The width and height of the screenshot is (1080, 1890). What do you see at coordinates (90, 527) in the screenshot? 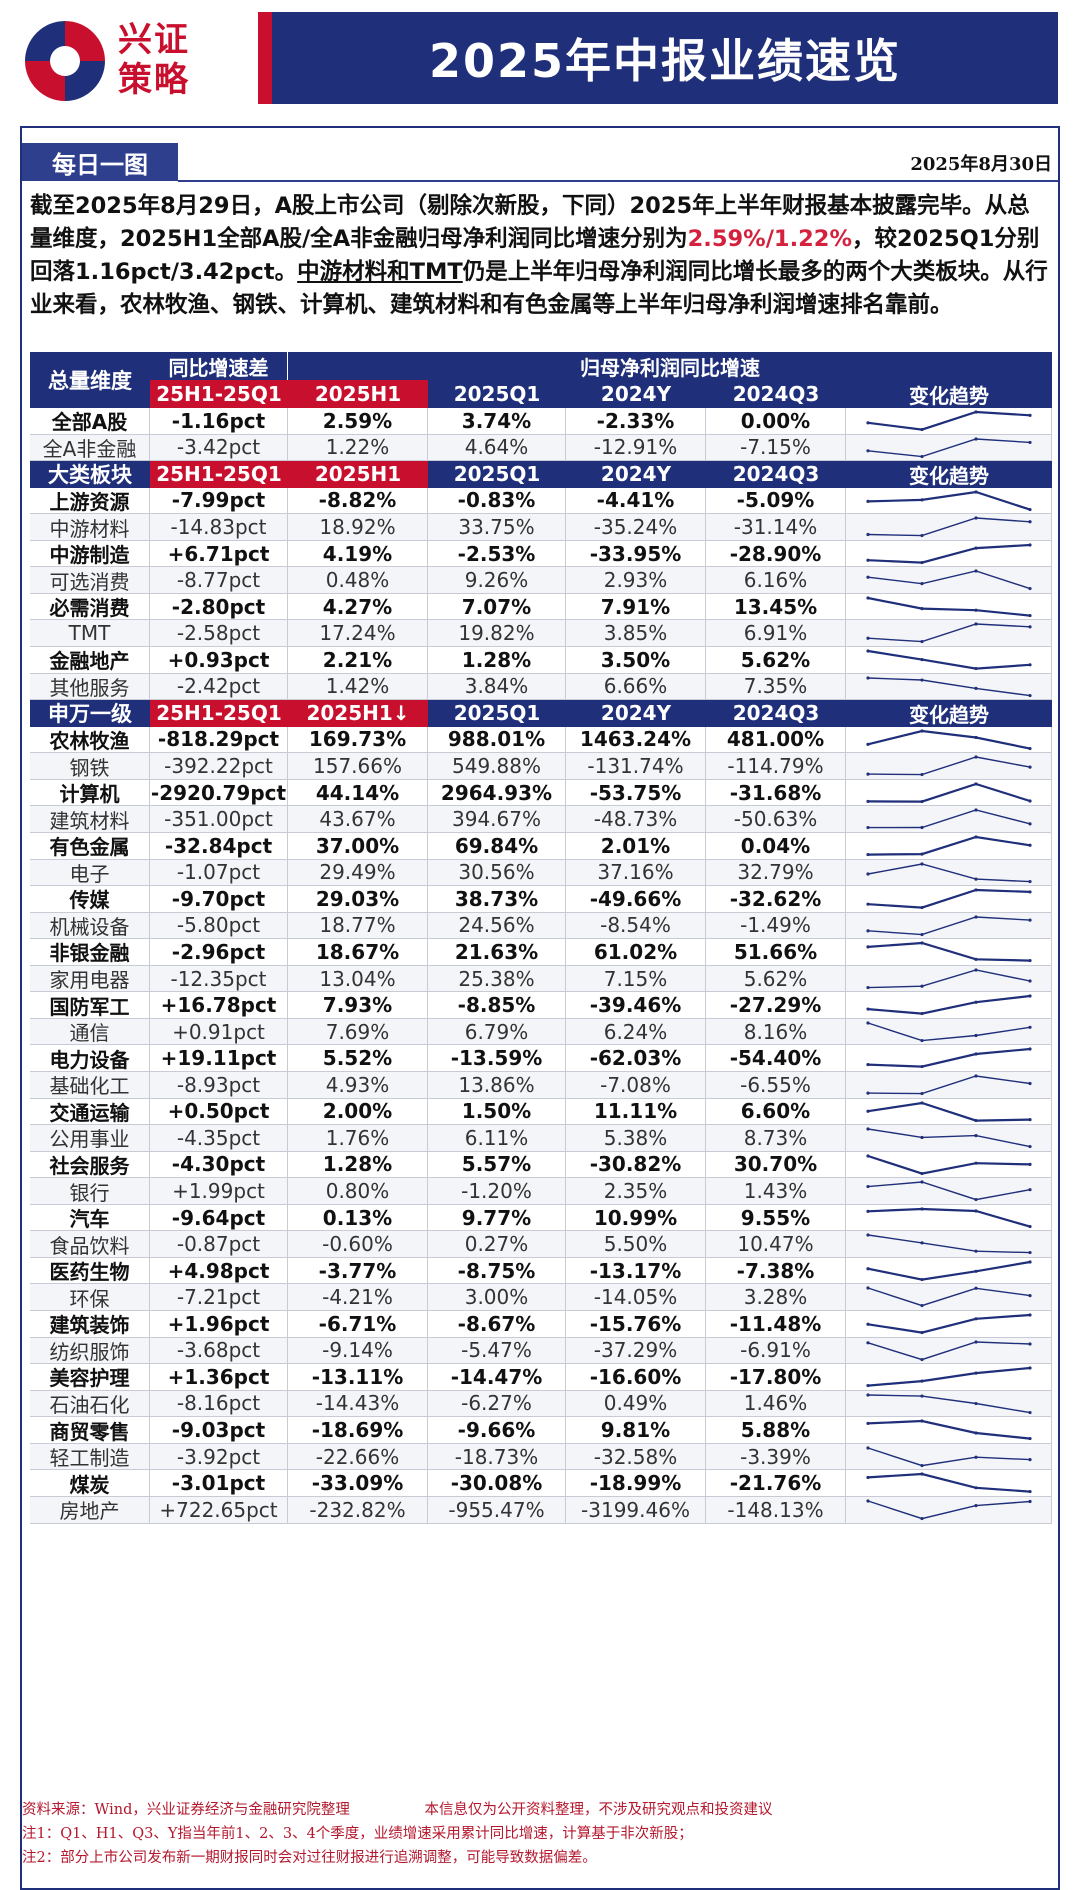
I see `cell-name: 中游材料` at bounding box center [90, 527].